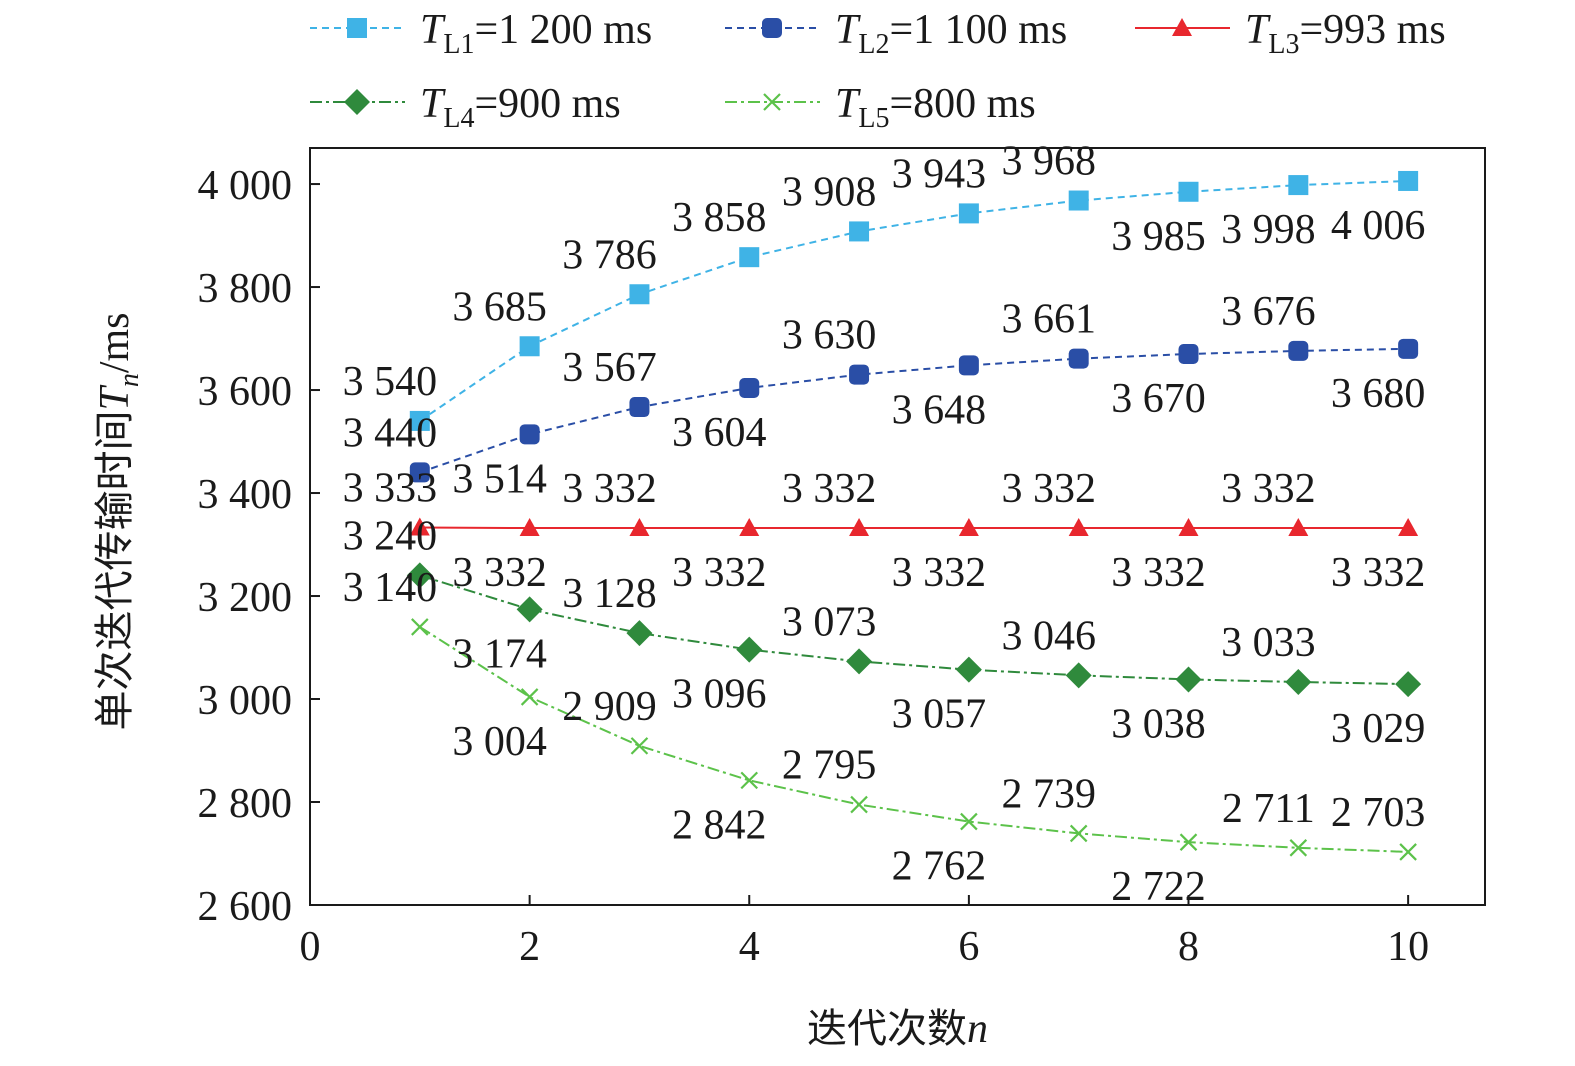 This screenshot has height=1066, width=1575. What do you see at coordinates (1378, 729) in the screenshot?
I see `data-label: 3 029` at bounding box center [1378, 729].